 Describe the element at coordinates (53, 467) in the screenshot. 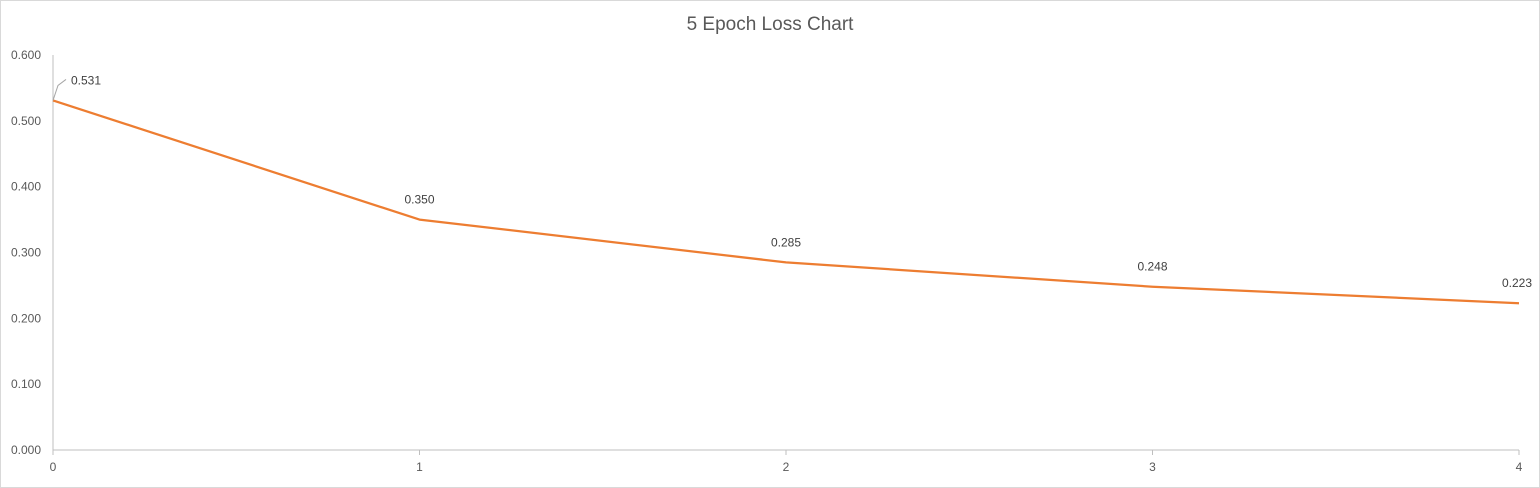

I see `x-tick-label: 0` at that location.